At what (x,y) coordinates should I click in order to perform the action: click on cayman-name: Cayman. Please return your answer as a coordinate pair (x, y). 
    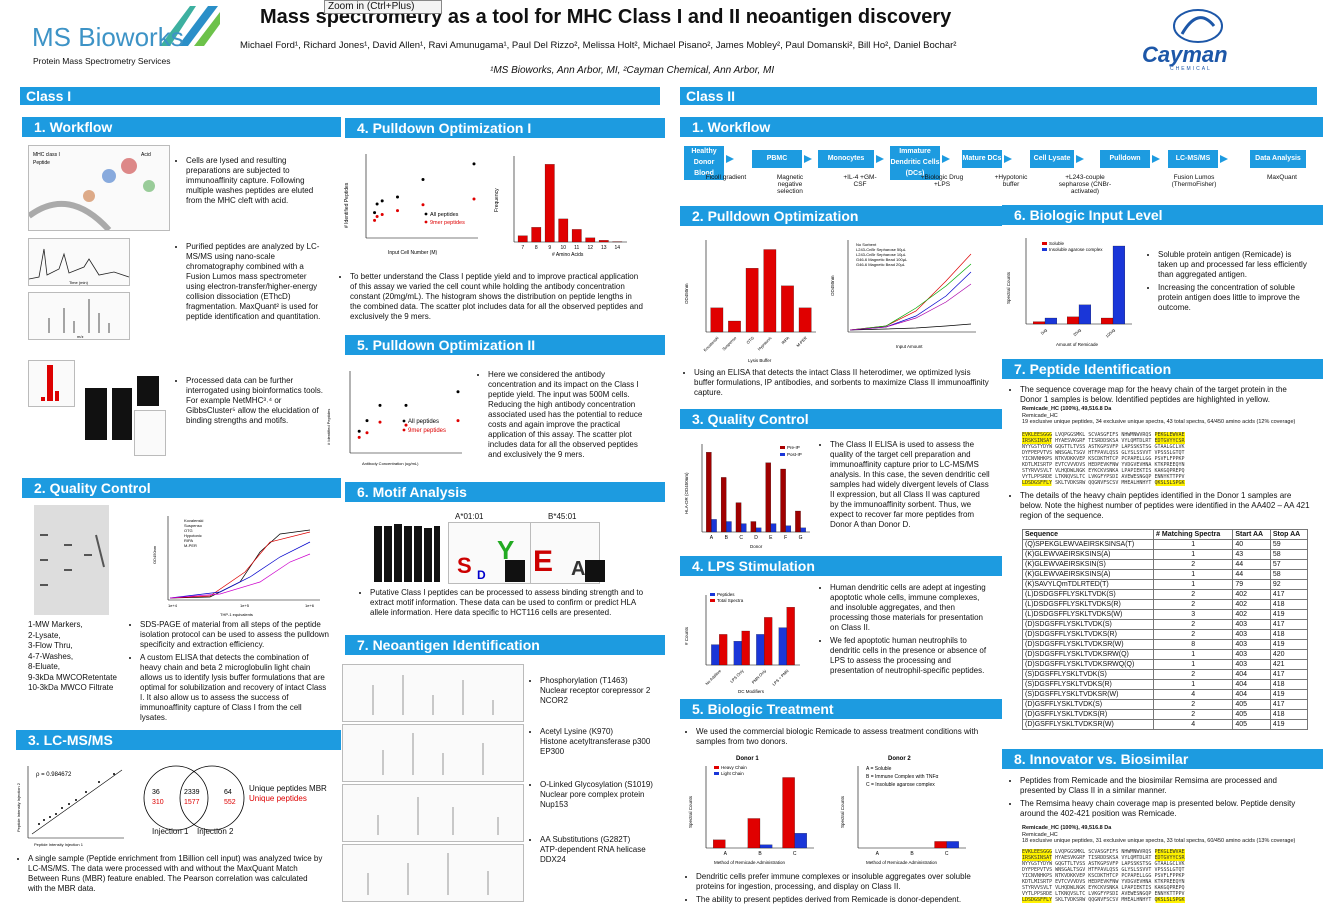
    Looking at the image, I should click on (1185, 55).